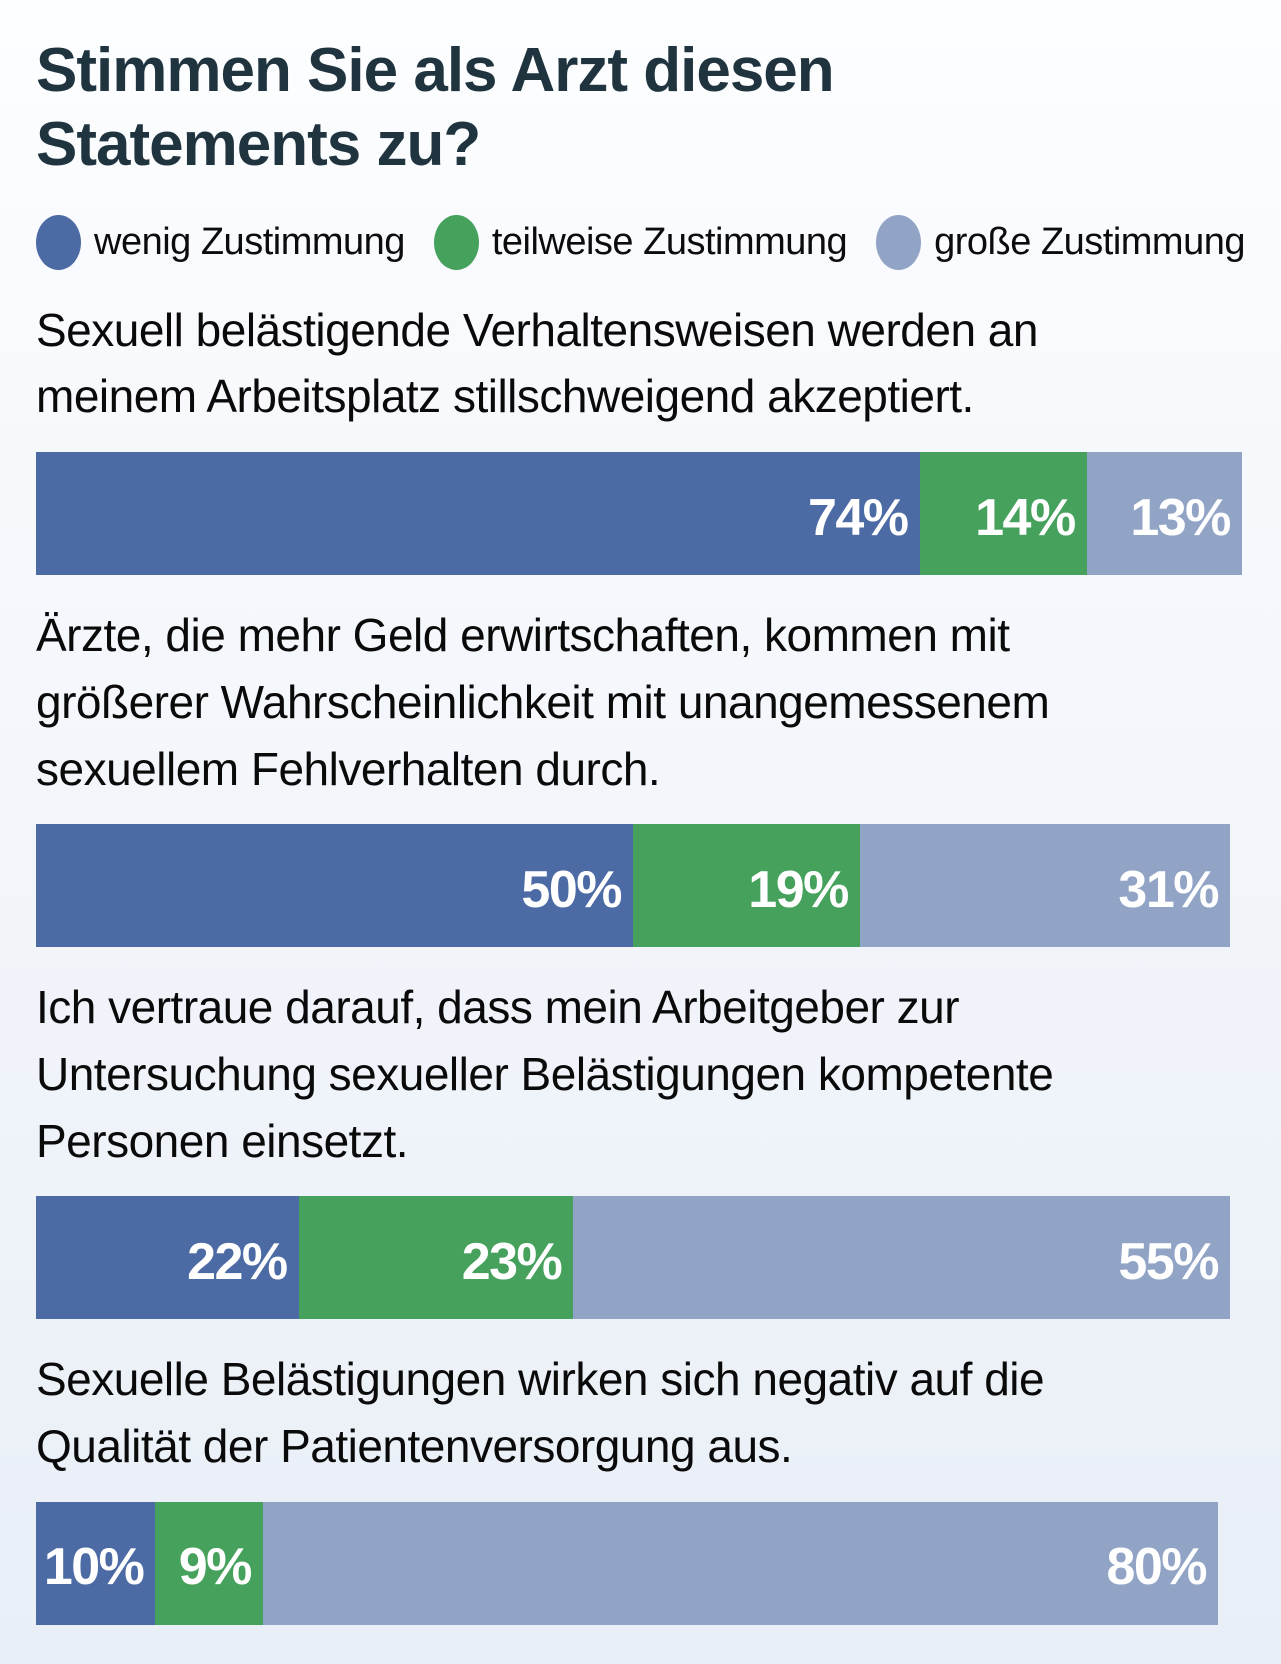 The image size is (1281, 1664). Describe the element at coordinates (1025, 517) in the screenshot. I see `segment-value-label: 14%` at that location.